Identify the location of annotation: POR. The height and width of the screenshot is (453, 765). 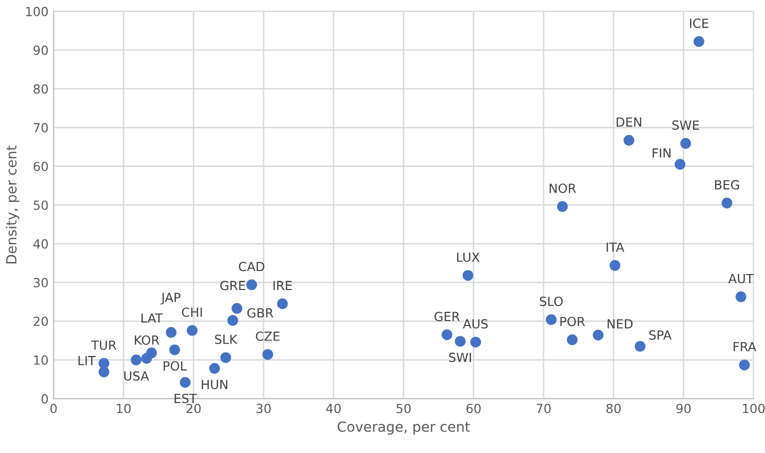
(572, 321).